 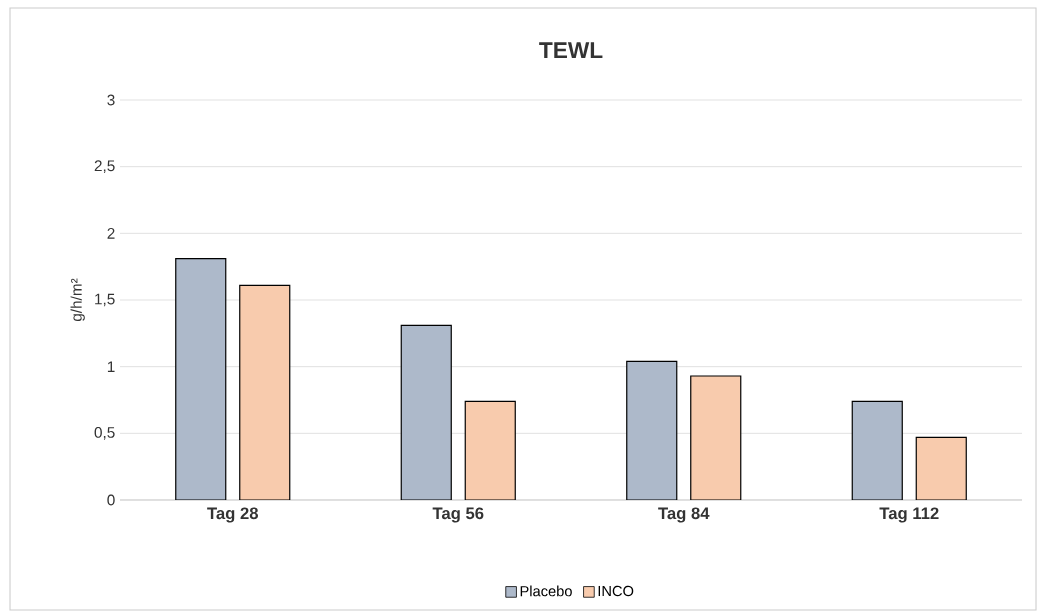 What do you see at coordinates (104, 166) in the screenshot?
I see `y-tick-label: 2,5` at bounding box center [104, 166].